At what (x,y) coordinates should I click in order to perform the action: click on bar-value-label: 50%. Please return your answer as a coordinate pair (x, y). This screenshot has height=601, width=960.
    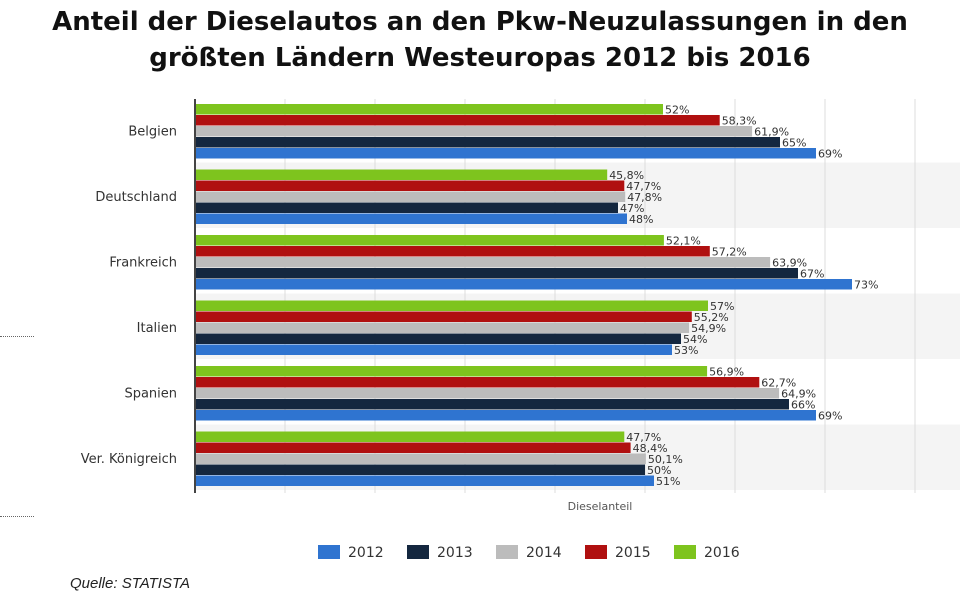
    Looking at the image, I should click on (659, 470).